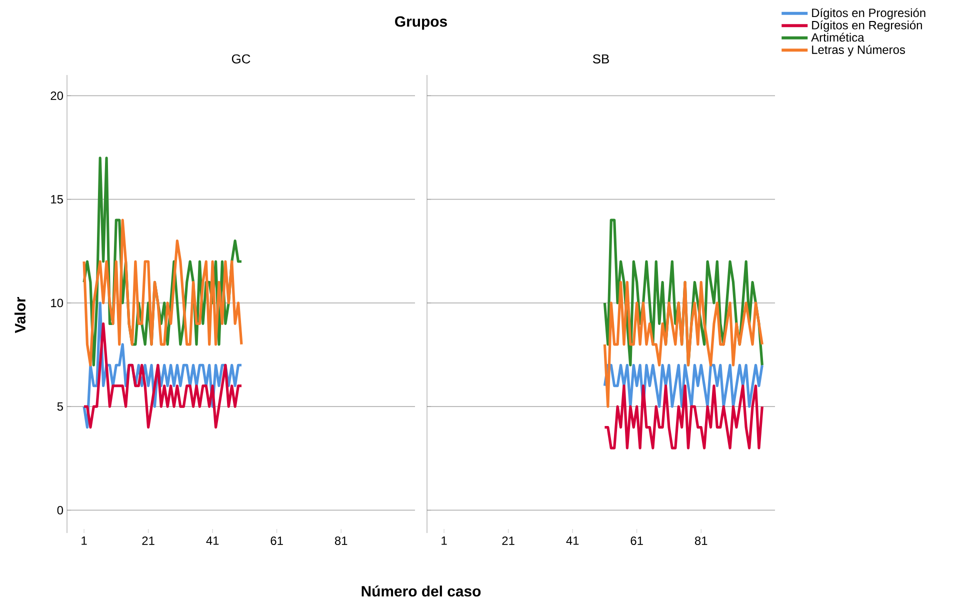 This screenshot has width=971, height=601. What do you see at coordinates (869, 14) in the screenshot?
I see `legend-label: Dígitos en Progresión` at bounding box center [869, 14].